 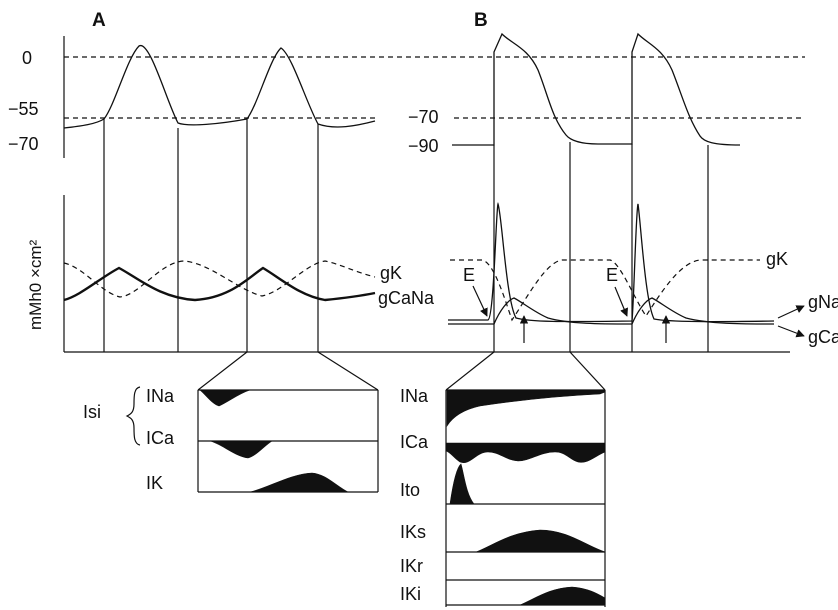 I want to click on panel-b-ito-label: Ito, so click(x=410, y=490).